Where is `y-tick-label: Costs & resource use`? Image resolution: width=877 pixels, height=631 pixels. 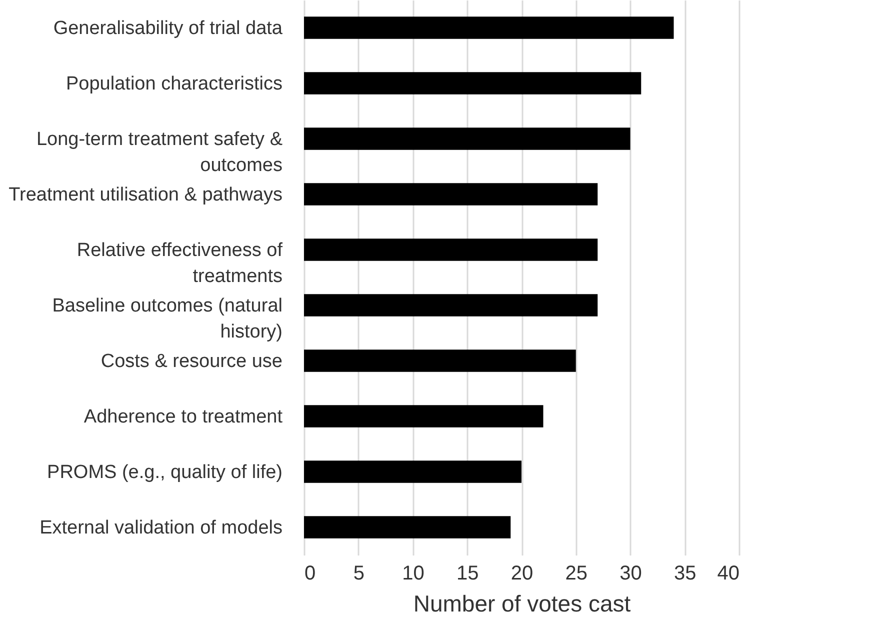 y-tick-label: Costs & resource use is located at coordinates (191, 361).